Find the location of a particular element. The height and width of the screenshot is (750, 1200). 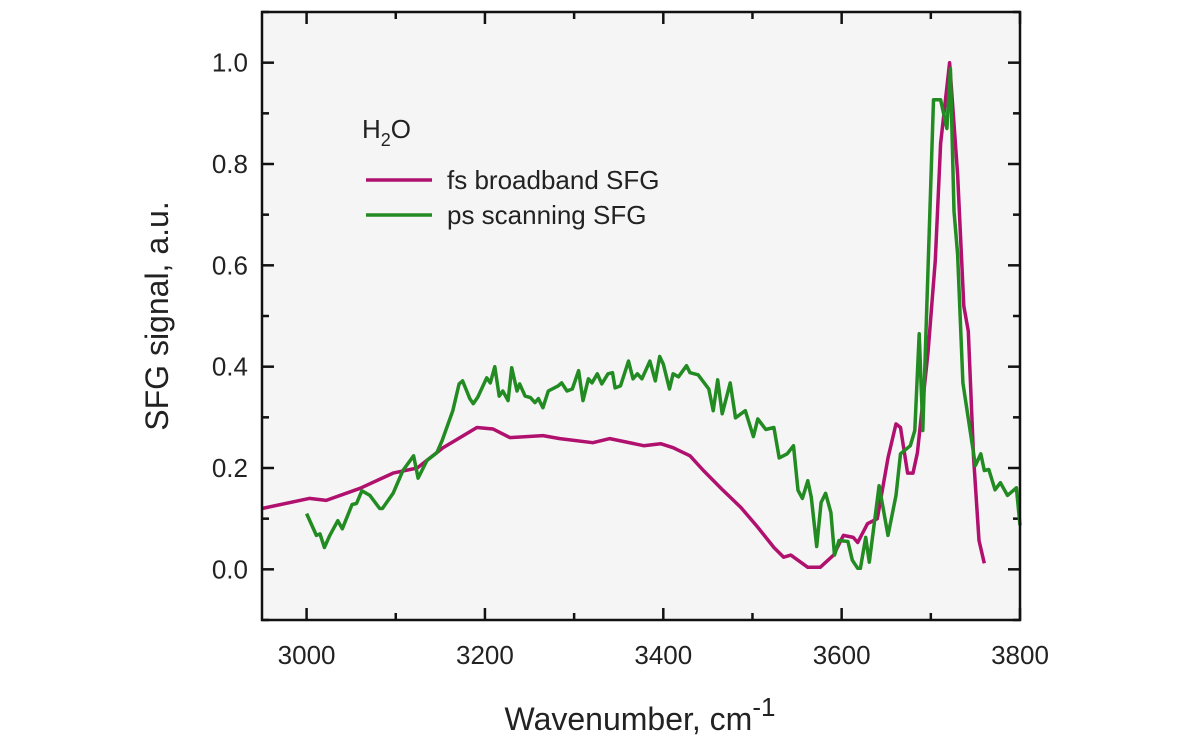

y-tick-label: 0.6 is located at coordinates (230, 265).